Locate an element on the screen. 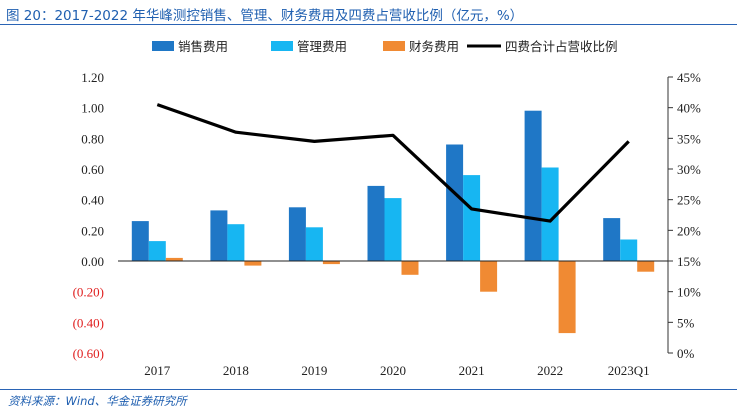 The height and width of the screenshot is (414, 737). left-tick-label: 0.40 is located at coordinates (92, 200).